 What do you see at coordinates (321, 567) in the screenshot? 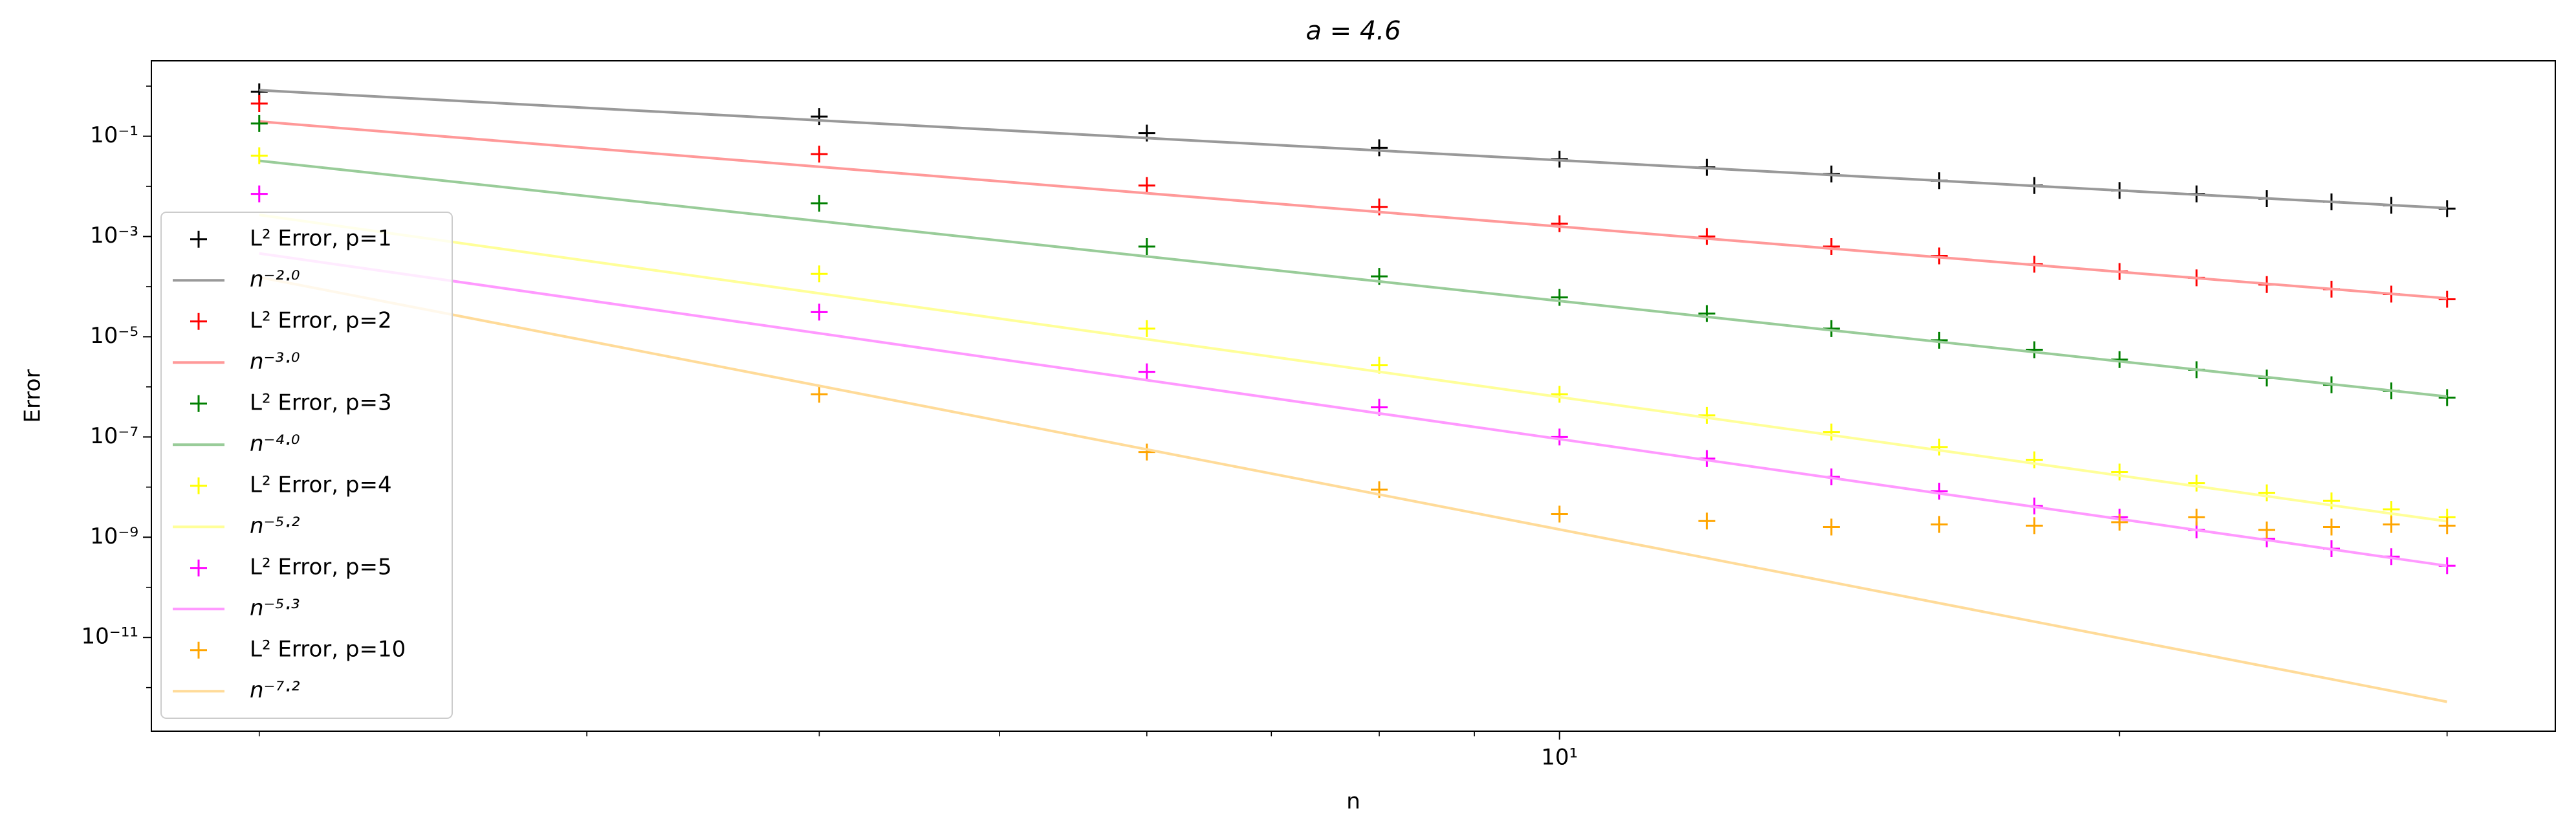
I see `legend-label: L² Error, p=5` at bounding box center [321, 567].